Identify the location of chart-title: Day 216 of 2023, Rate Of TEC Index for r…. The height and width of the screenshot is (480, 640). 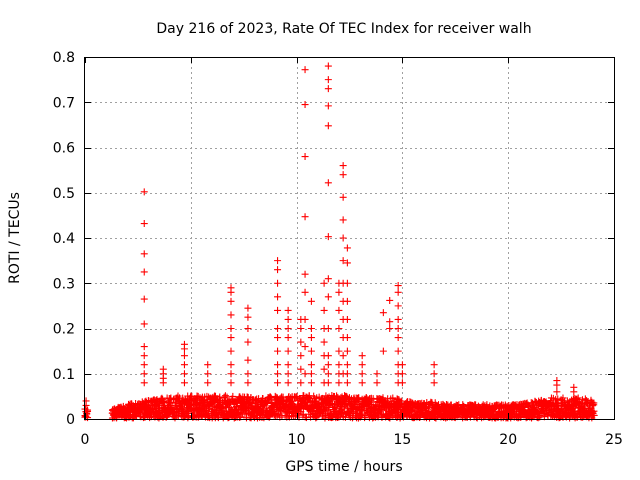
(343, 29).